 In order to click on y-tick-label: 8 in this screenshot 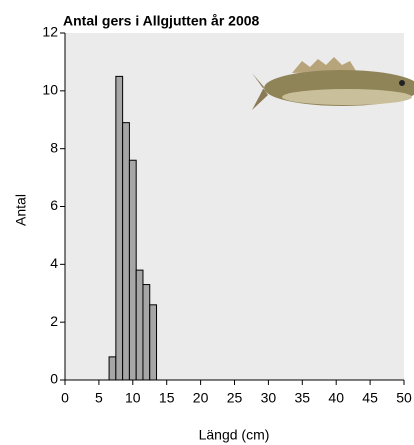, I will do `click(54, 147)`.